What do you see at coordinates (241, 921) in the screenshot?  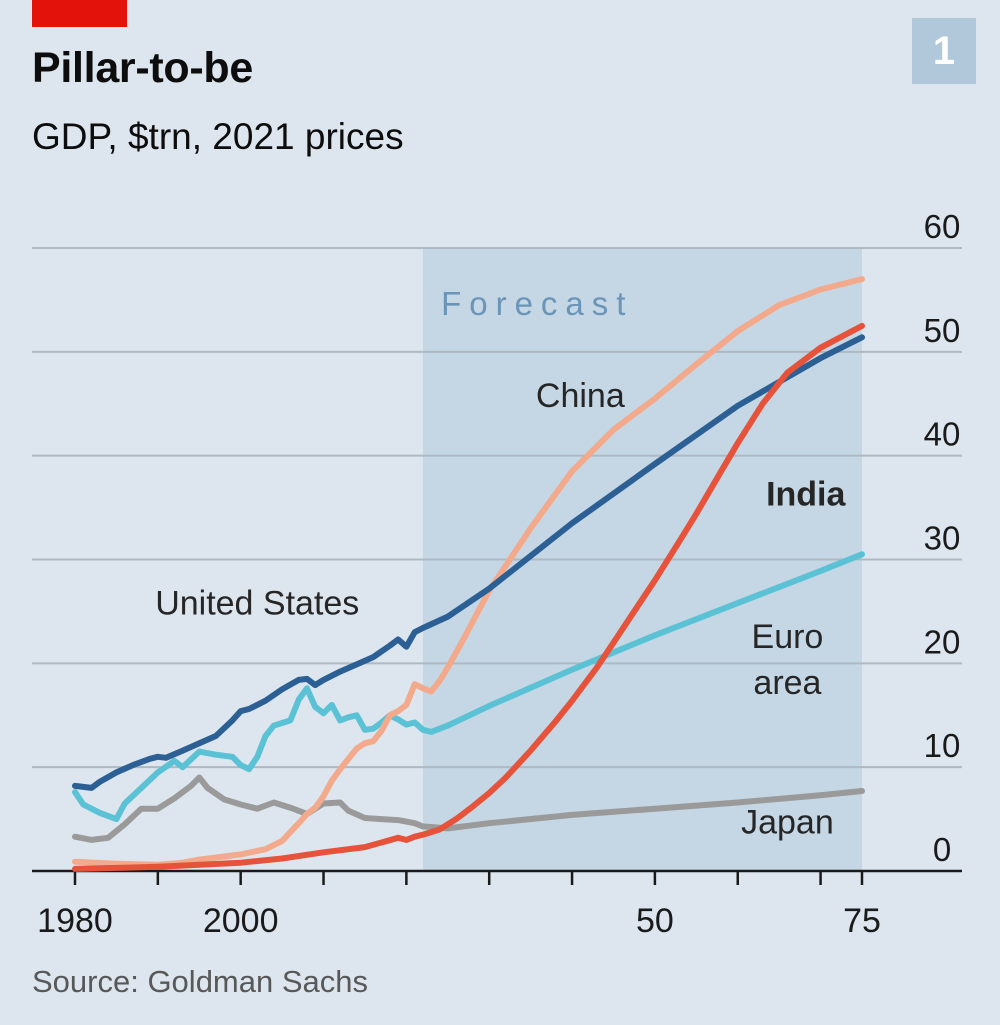 I see `x-tick-label-2000: 2000` at bounding box center [241, 921].